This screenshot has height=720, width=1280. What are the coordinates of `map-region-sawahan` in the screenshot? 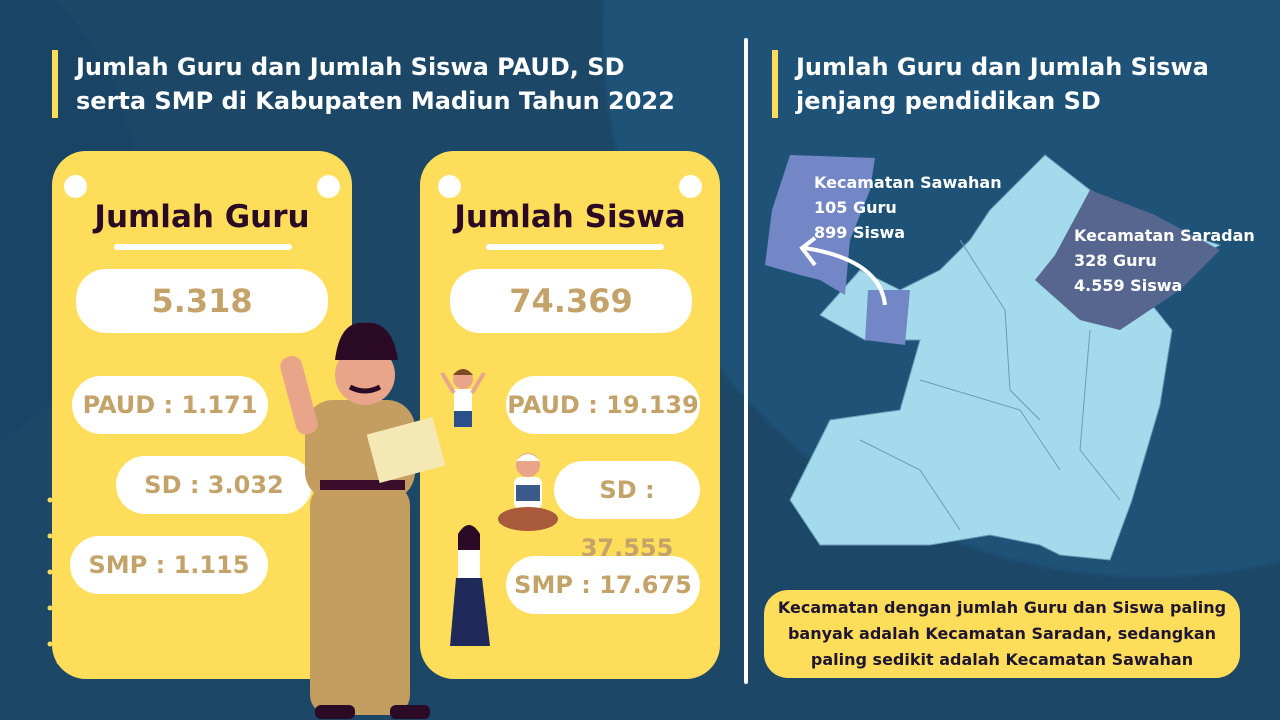 It's located at (837, 250).